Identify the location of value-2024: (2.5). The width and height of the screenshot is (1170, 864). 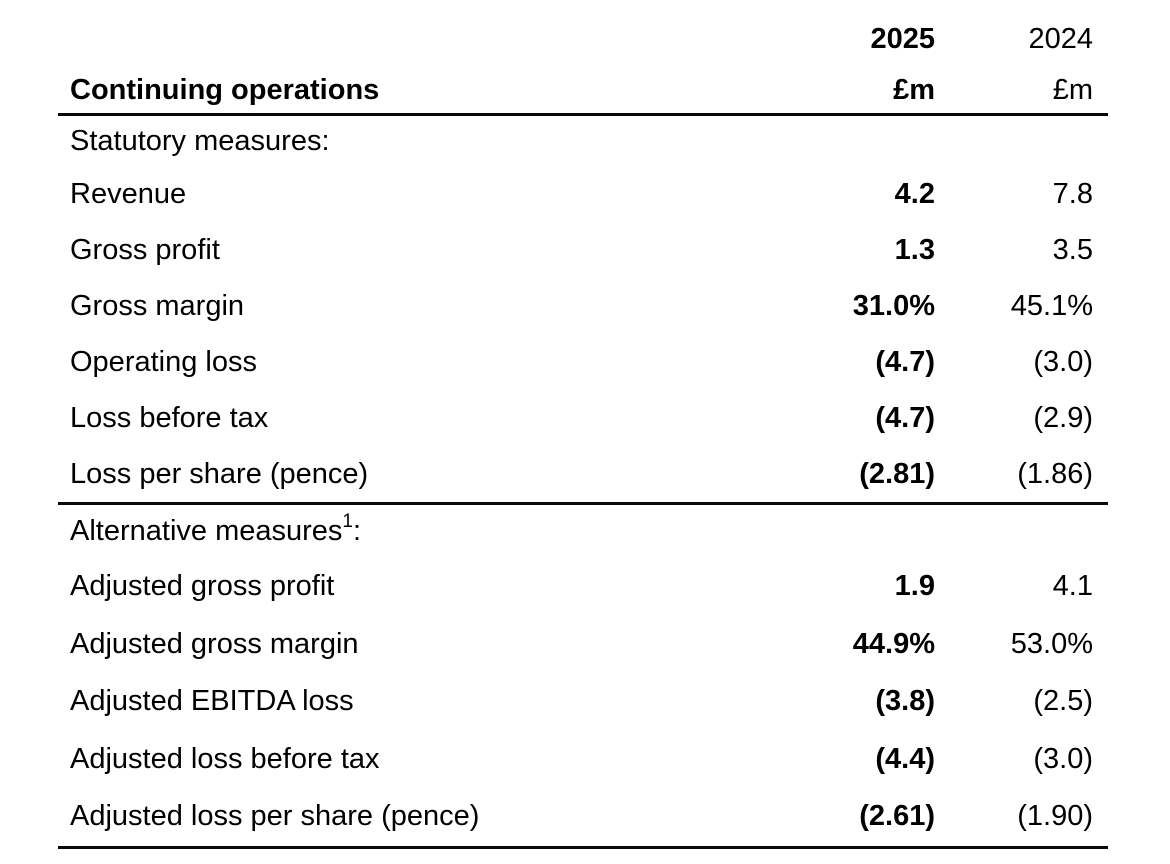
(1063, 701).